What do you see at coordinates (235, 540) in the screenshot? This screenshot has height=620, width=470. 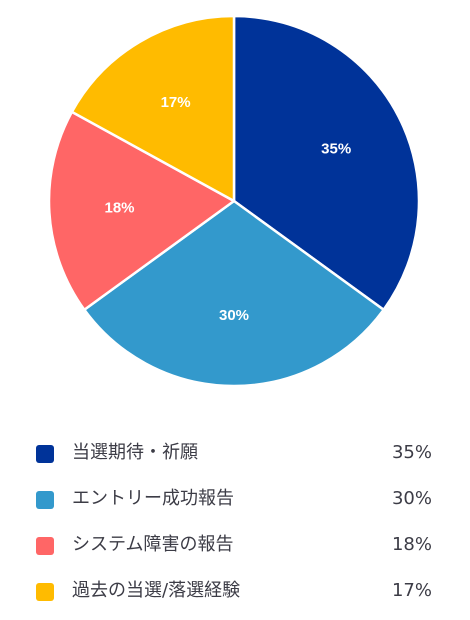 I see `legend-item: システム障害の報告 18%` at bounding box center [235, 540].